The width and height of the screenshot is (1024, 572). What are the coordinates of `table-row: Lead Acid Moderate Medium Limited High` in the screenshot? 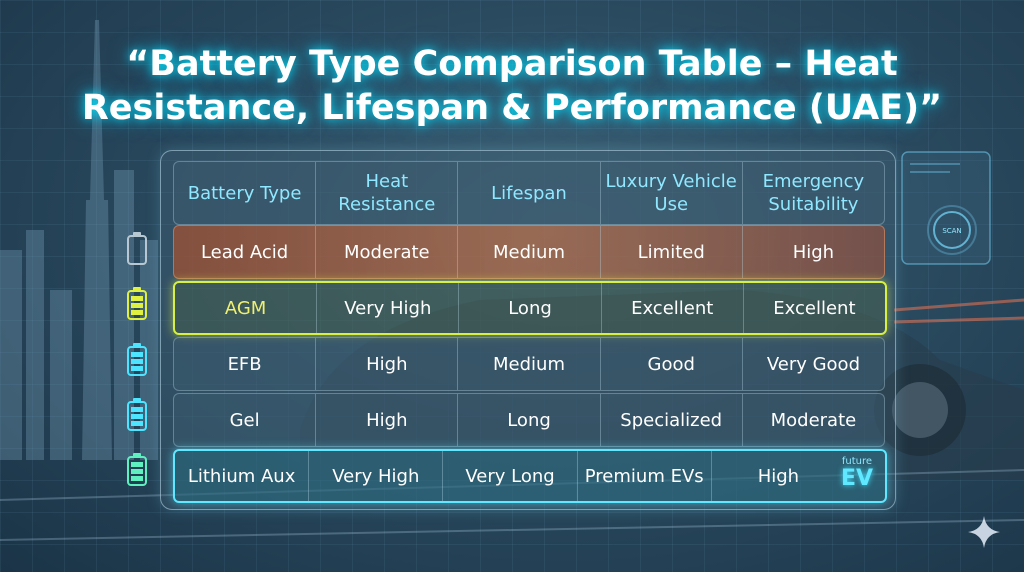 It's located at (529, 252).